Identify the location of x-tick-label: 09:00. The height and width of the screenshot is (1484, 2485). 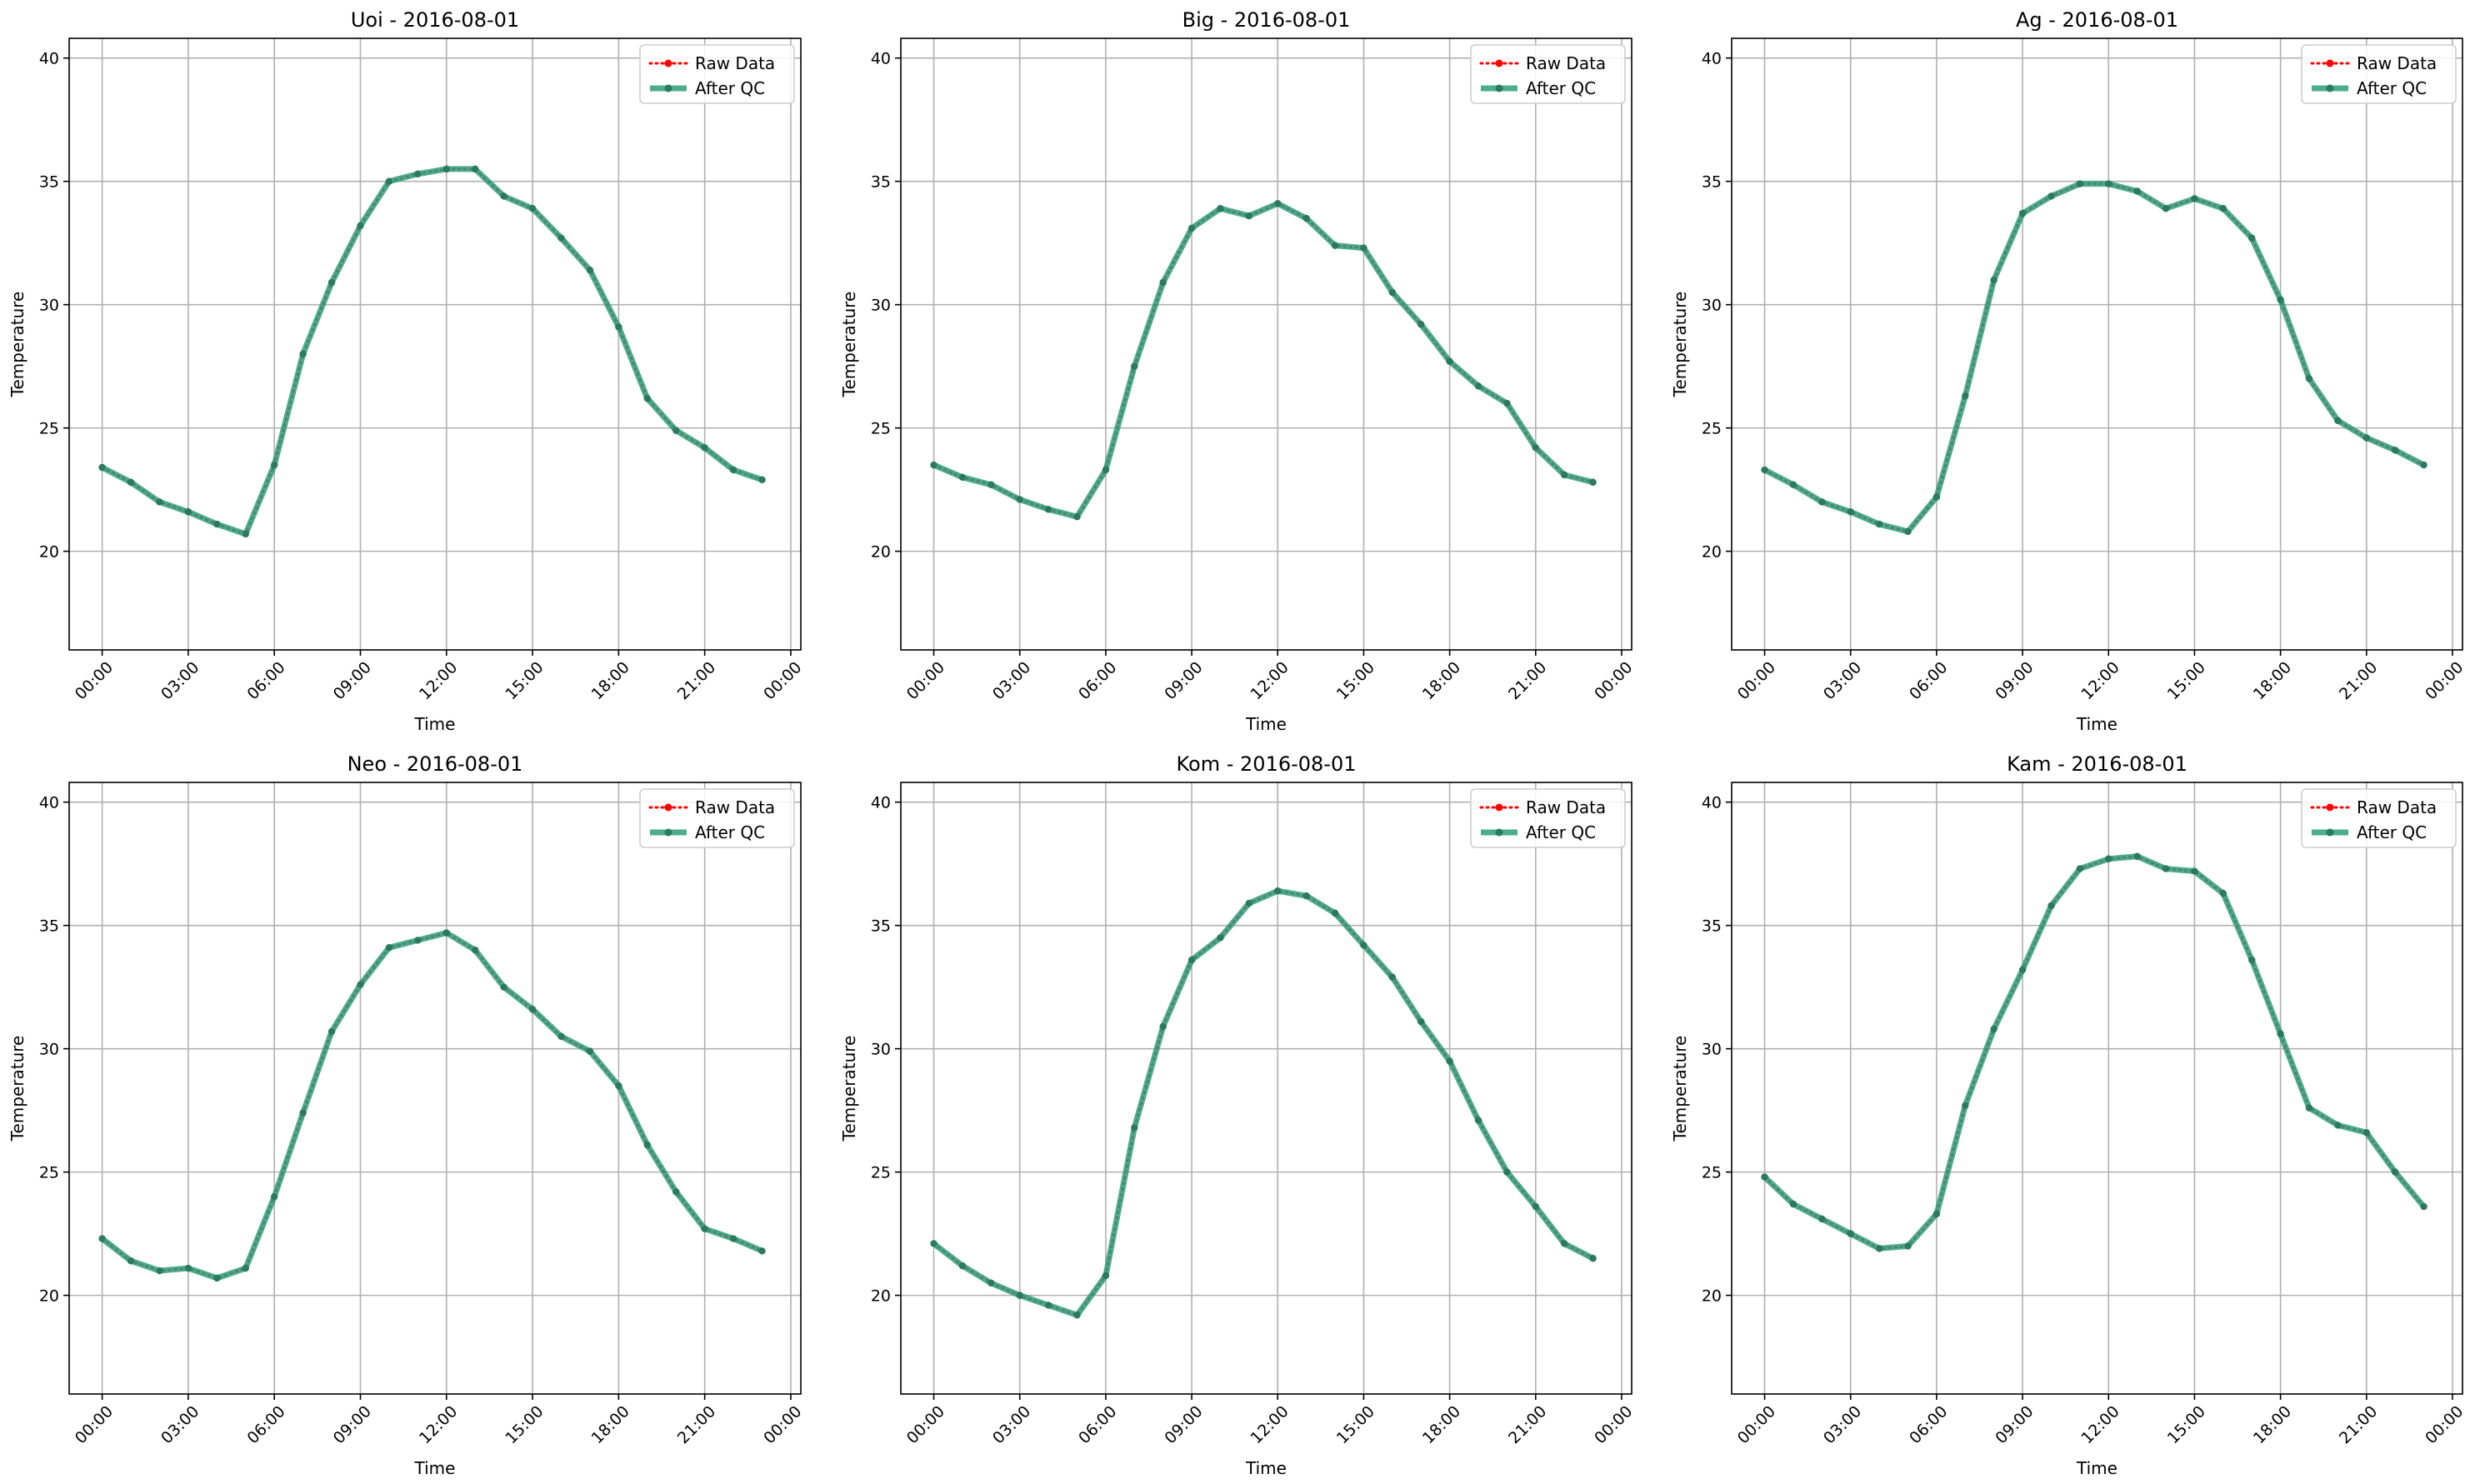
(1183, 680).